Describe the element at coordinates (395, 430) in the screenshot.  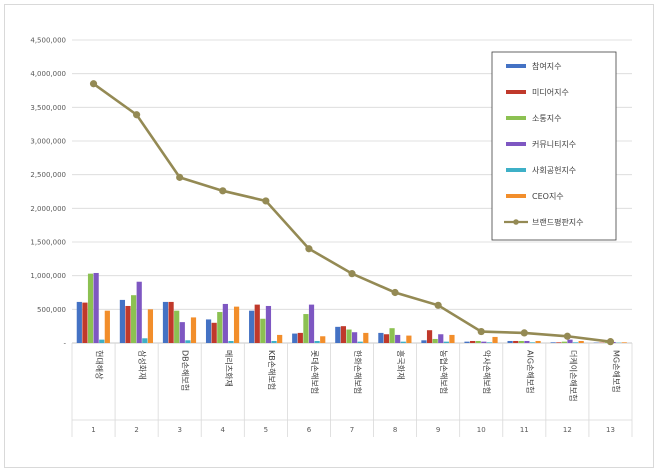
I see `category-number: 8` at that location.